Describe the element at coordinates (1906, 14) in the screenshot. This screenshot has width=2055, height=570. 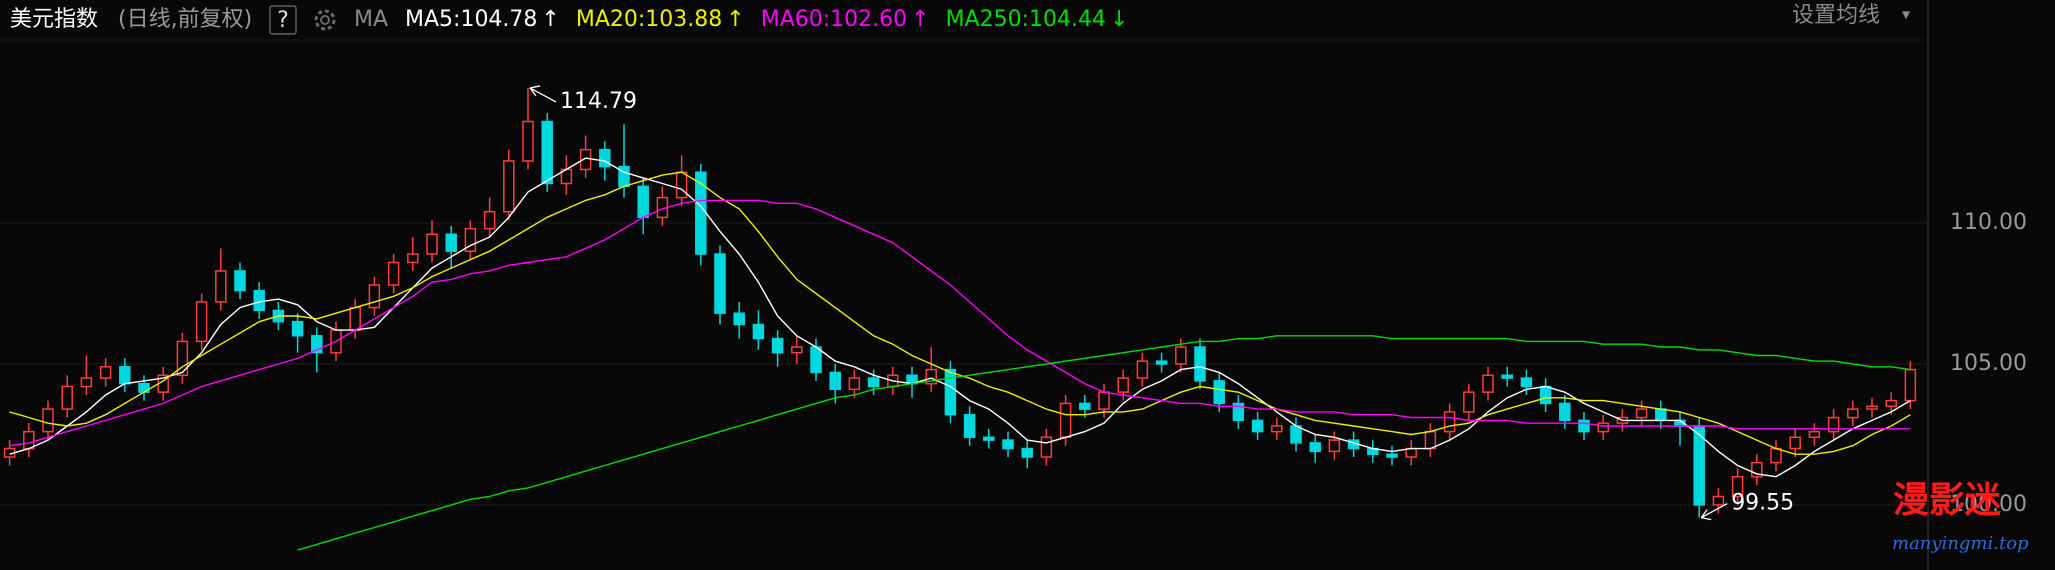
I see `settings-caret: ▾` at that location.